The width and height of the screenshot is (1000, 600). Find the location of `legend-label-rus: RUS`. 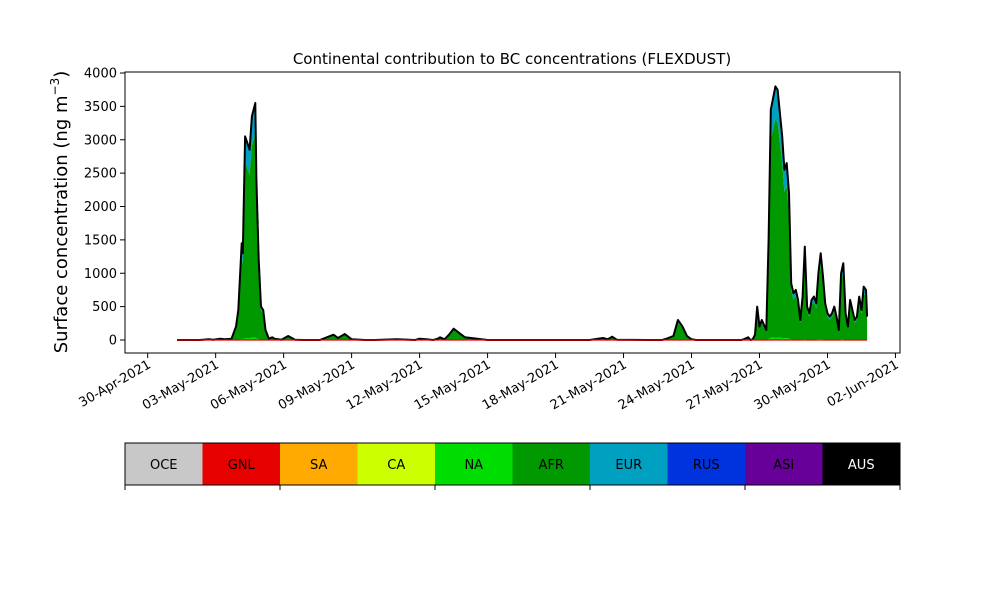

legend-label-rus: RUS is located at coordinates (706, 465).